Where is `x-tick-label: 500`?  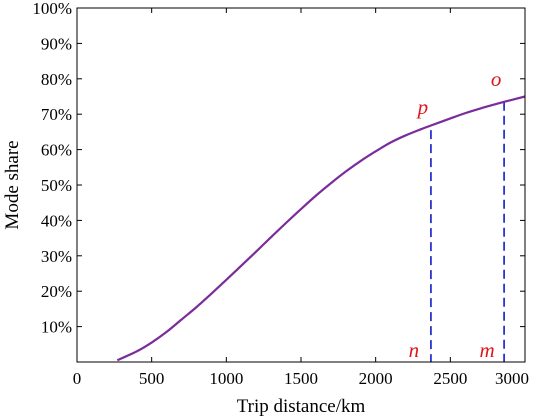
x-tick-label: 500 is located at coordinates (152, 378).